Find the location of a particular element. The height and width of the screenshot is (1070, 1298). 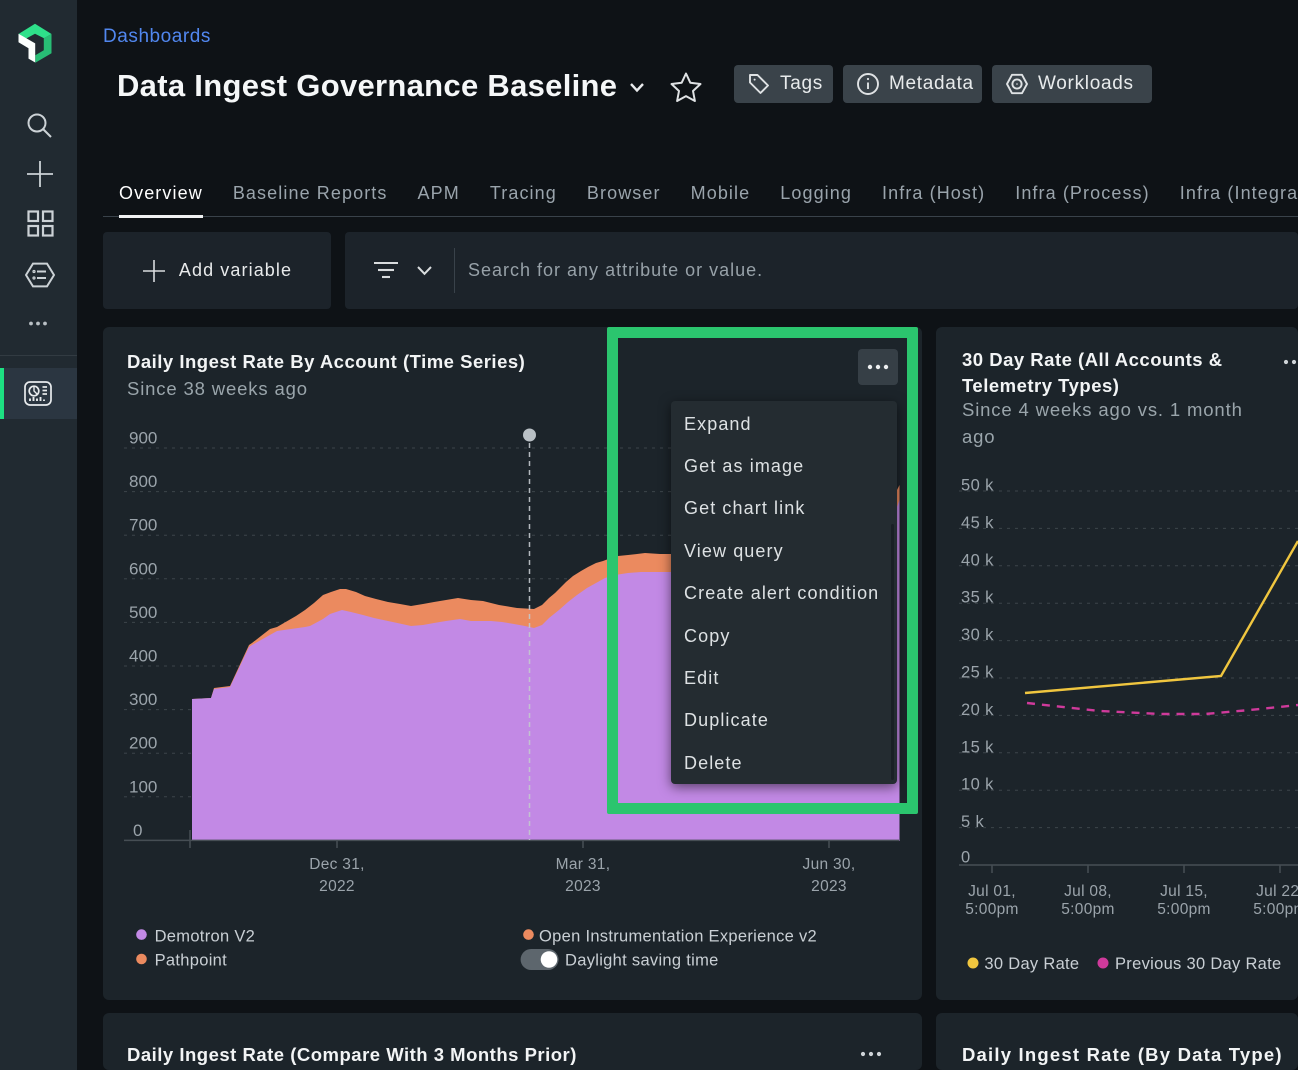

svg-text: 20 k is located at coordinates (977, 710).